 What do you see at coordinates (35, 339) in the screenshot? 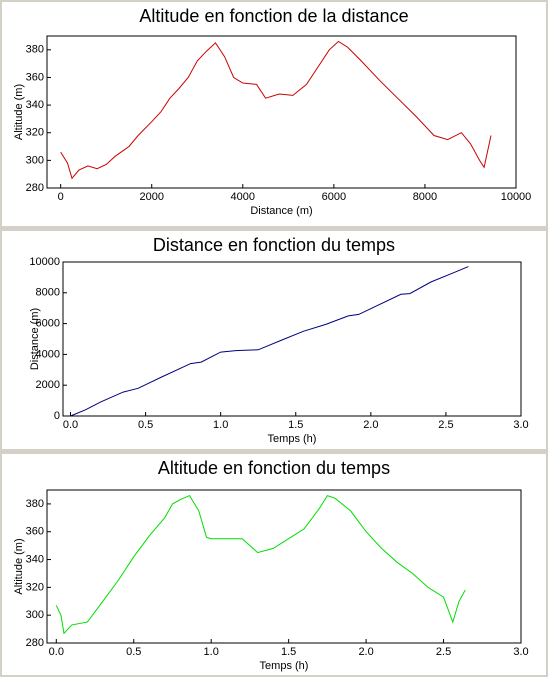
I see `y-axis-label: Distance (m)` at bounding box center [35, 339].